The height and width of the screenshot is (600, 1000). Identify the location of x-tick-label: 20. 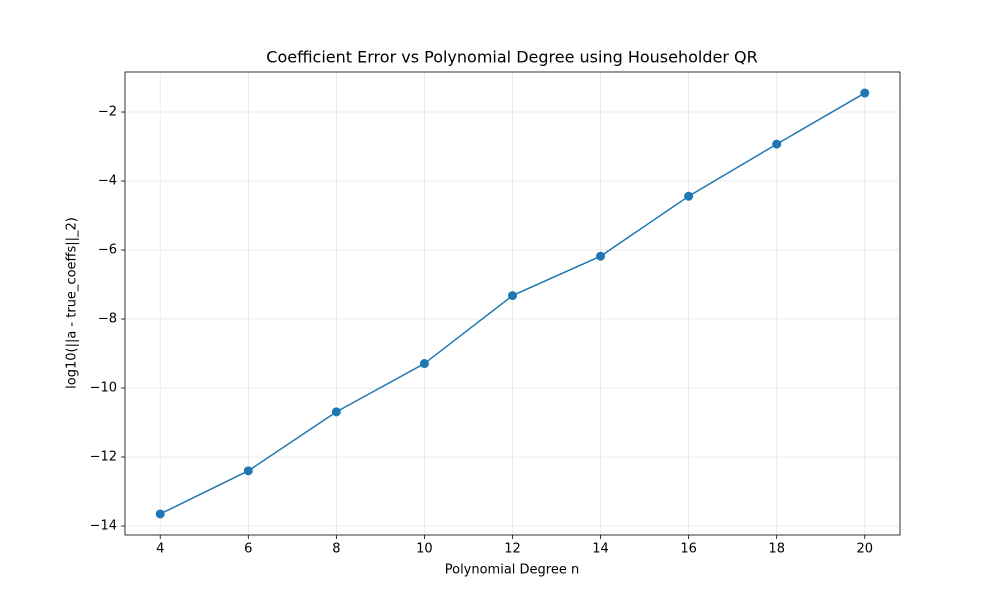
(864, 549).